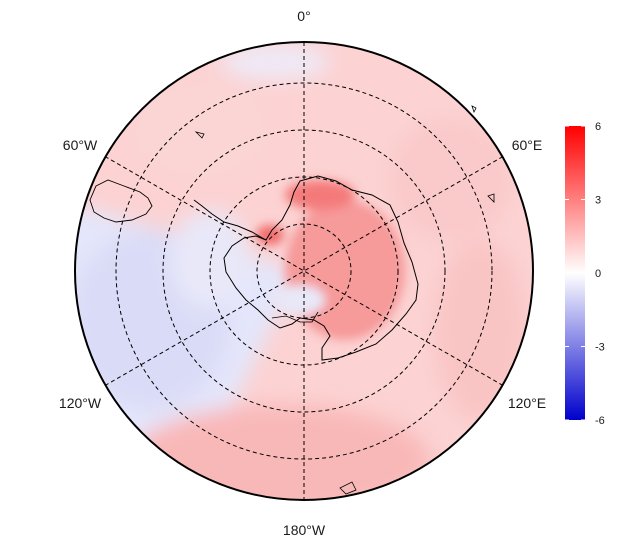 The width and height of the screenshot is (625, 552). I want to click on lon-label-60w: 60°W, so click(80, 145).